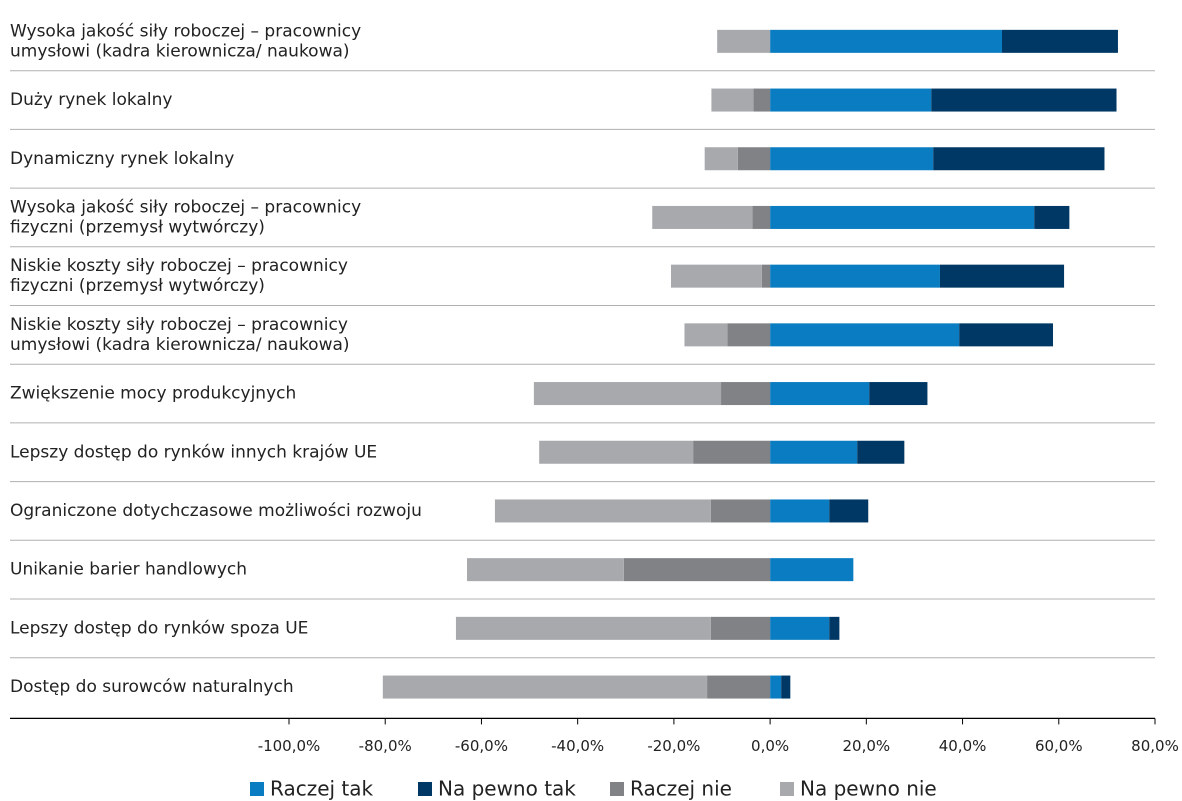 The image size is (1182, 801). I want to click on x-tick-label: 80,0%, so click(1155, 746).